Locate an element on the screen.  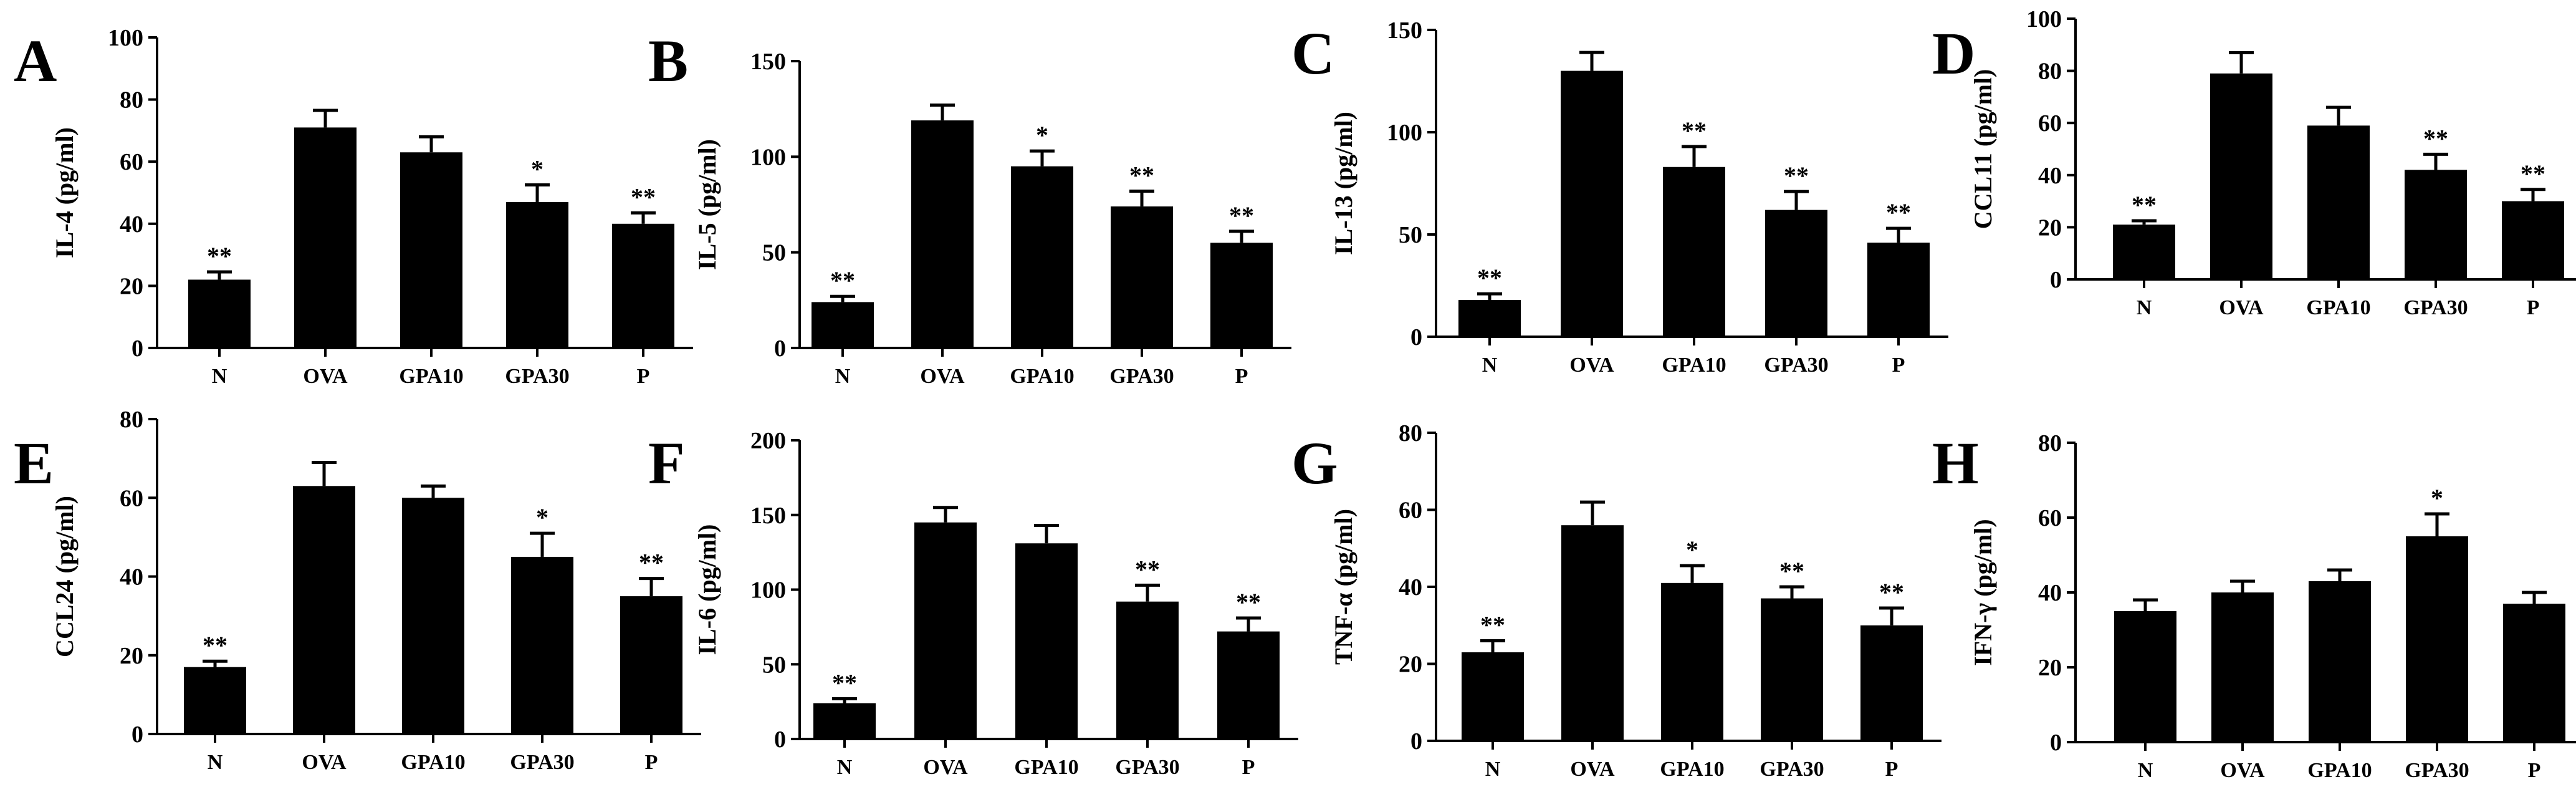
panel-a-bar-n is located at coordinates (220, 314).